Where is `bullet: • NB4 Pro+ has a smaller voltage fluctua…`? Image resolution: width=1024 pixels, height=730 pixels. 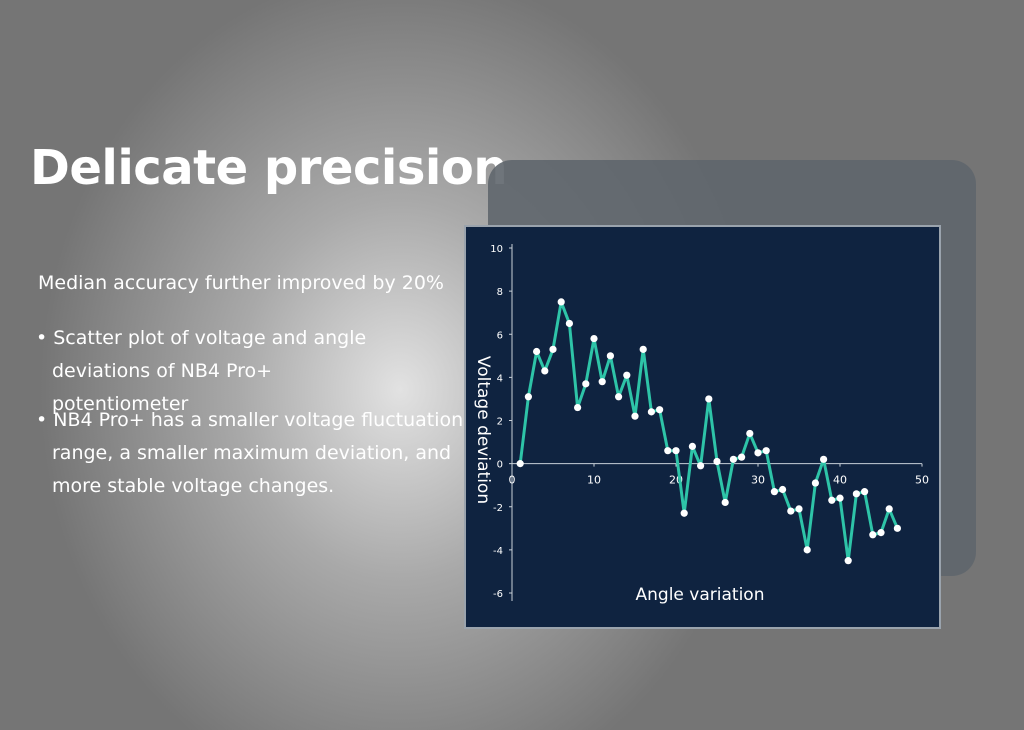
bullet: • NB4 Pro+ has a smaller voltage fluctua… is located at coordinates (250, 453).